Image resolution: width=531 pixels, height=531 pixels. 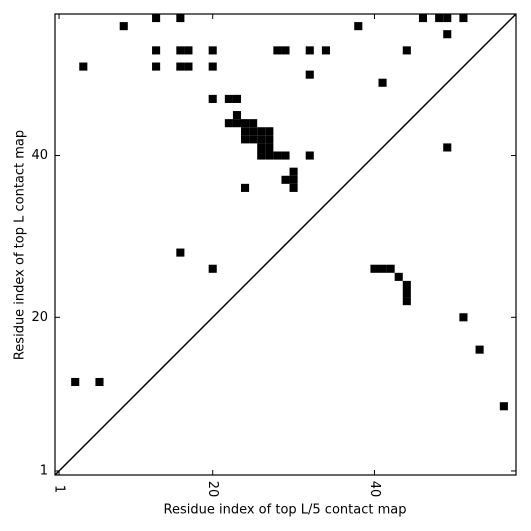 I want to click on x-axis-label: Residue index of top L/5 contact map, so click(x=285, y=510).